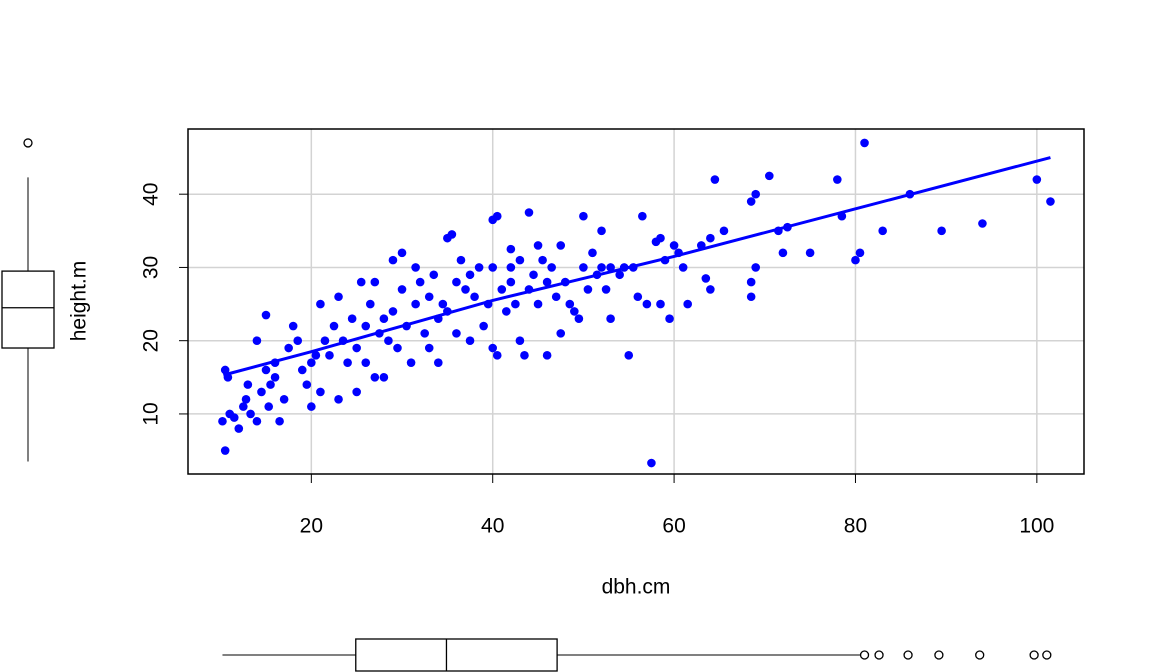 The width and height of the screenshot is (1152, 672). Describe the element at coordinates (151, 194) in the screenshot. I see `y-tick-label: 40` at that location.